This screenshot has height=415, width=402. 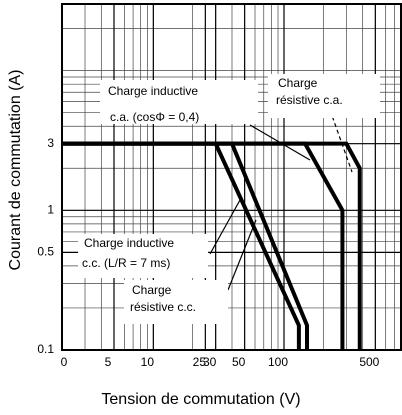 What do you see at coordinates (126, 263) in the screenshot?
I see `annotation-text: c.c. (L/R = 7 ms)` at bounding box center [126, 263].